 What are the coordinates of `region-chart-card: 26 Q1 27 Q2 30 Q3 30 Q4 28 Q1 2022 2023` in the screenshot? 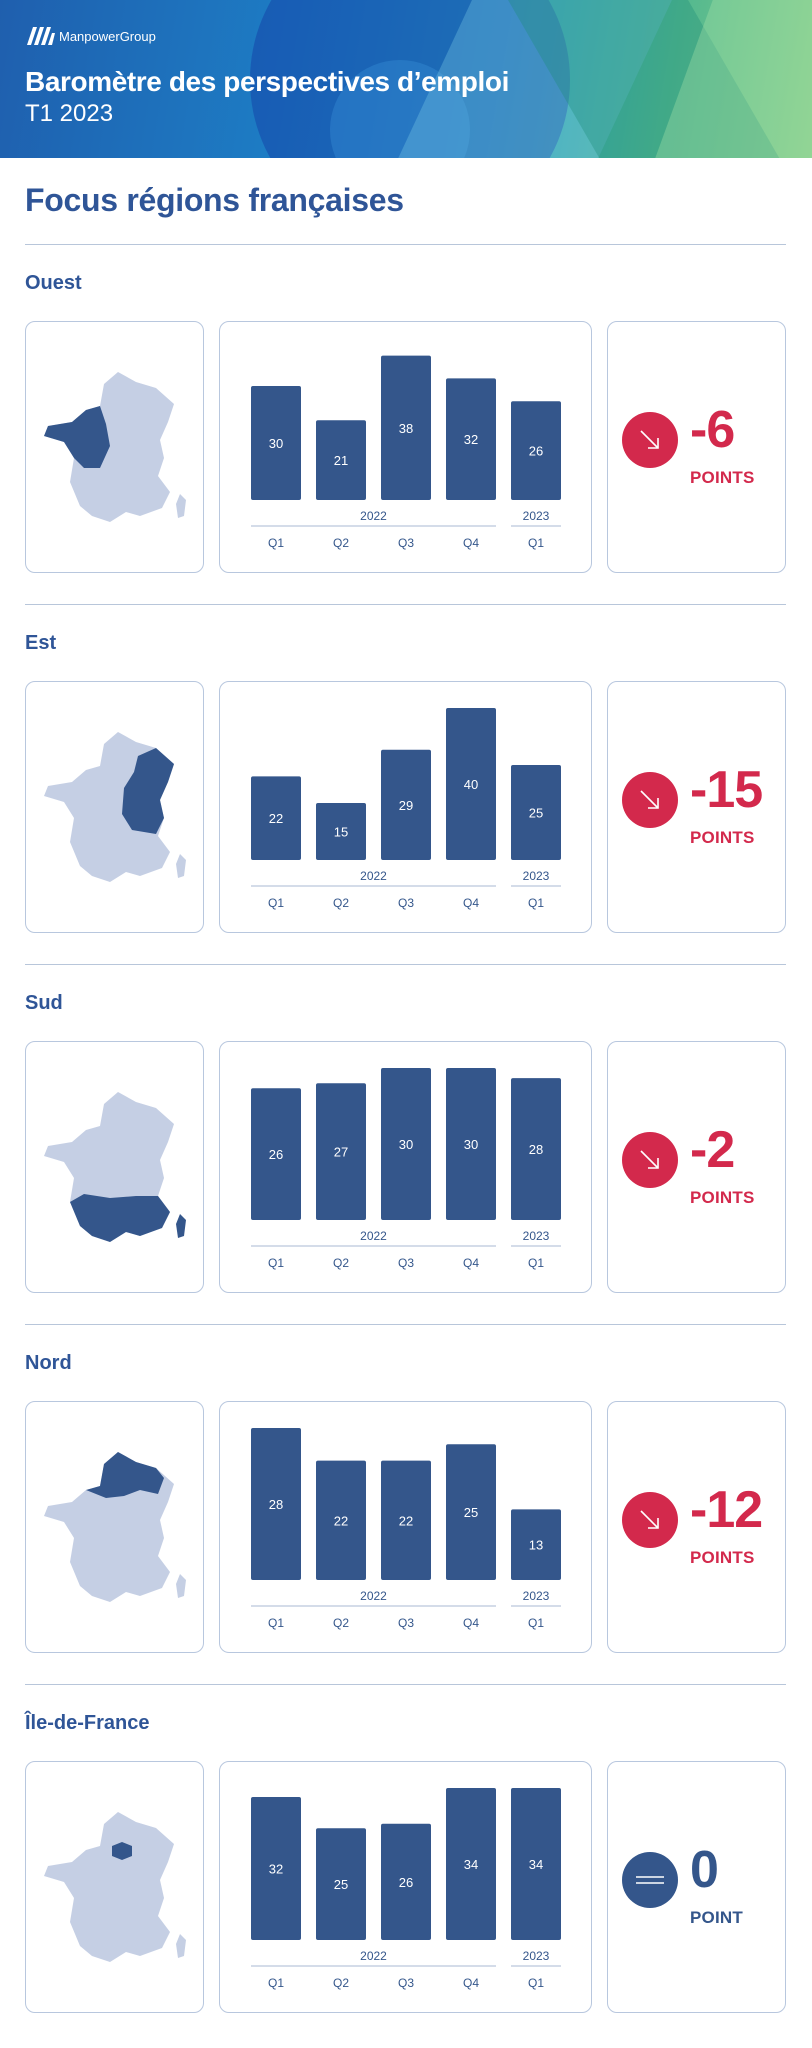 It's located at (405, 1167).